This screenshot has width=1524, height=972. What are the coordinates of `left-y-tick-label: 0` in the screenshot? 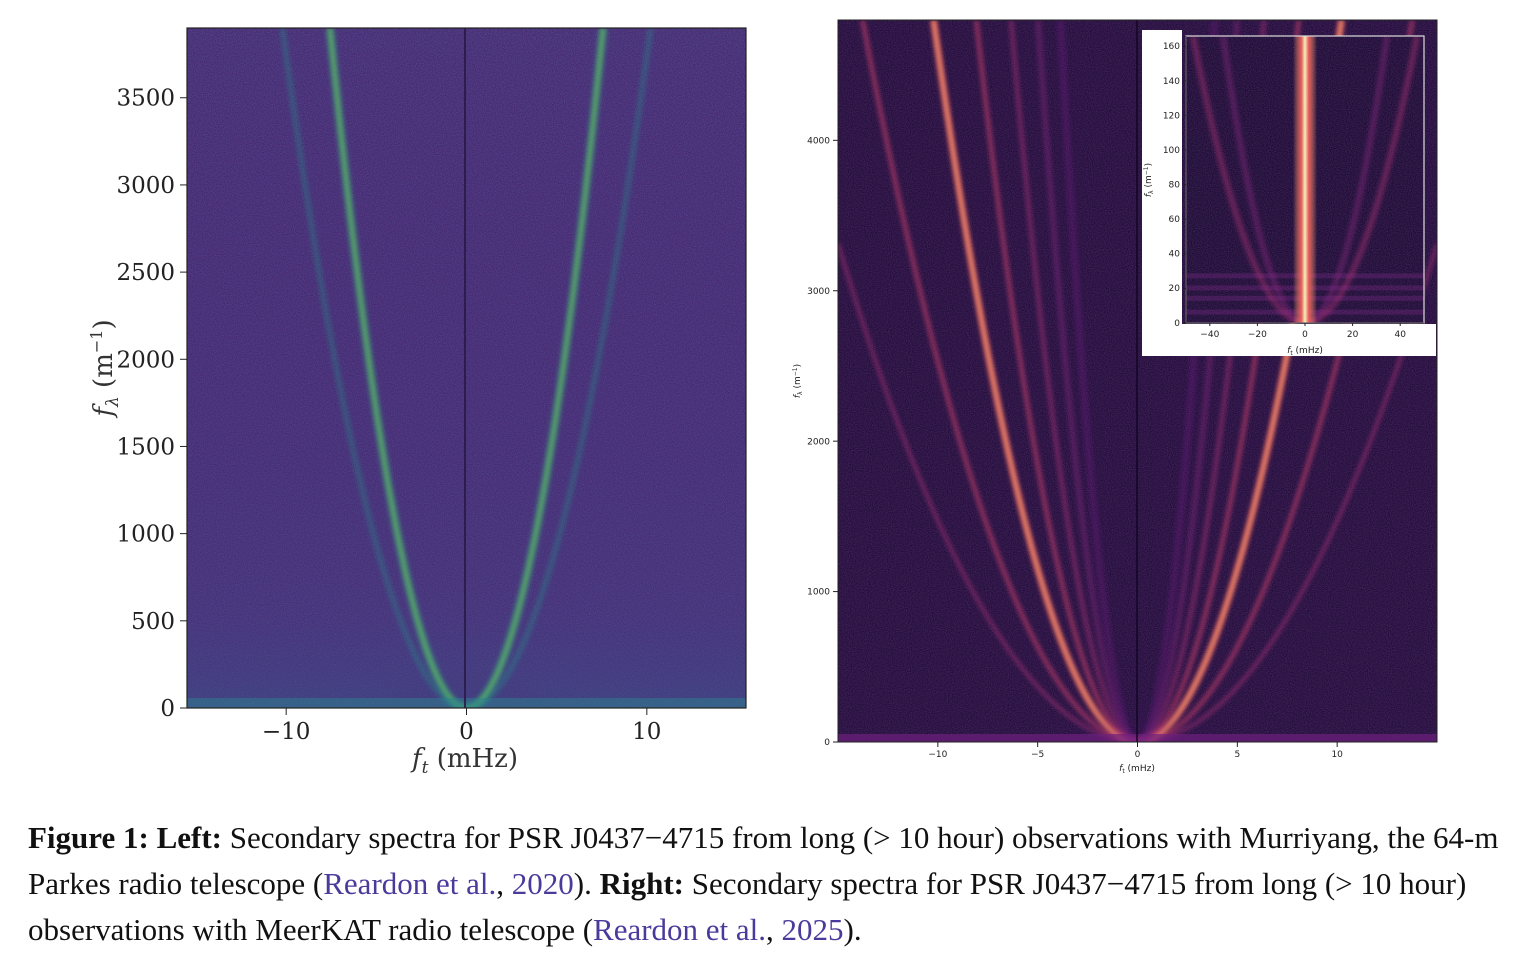 It's located at (167, 709).